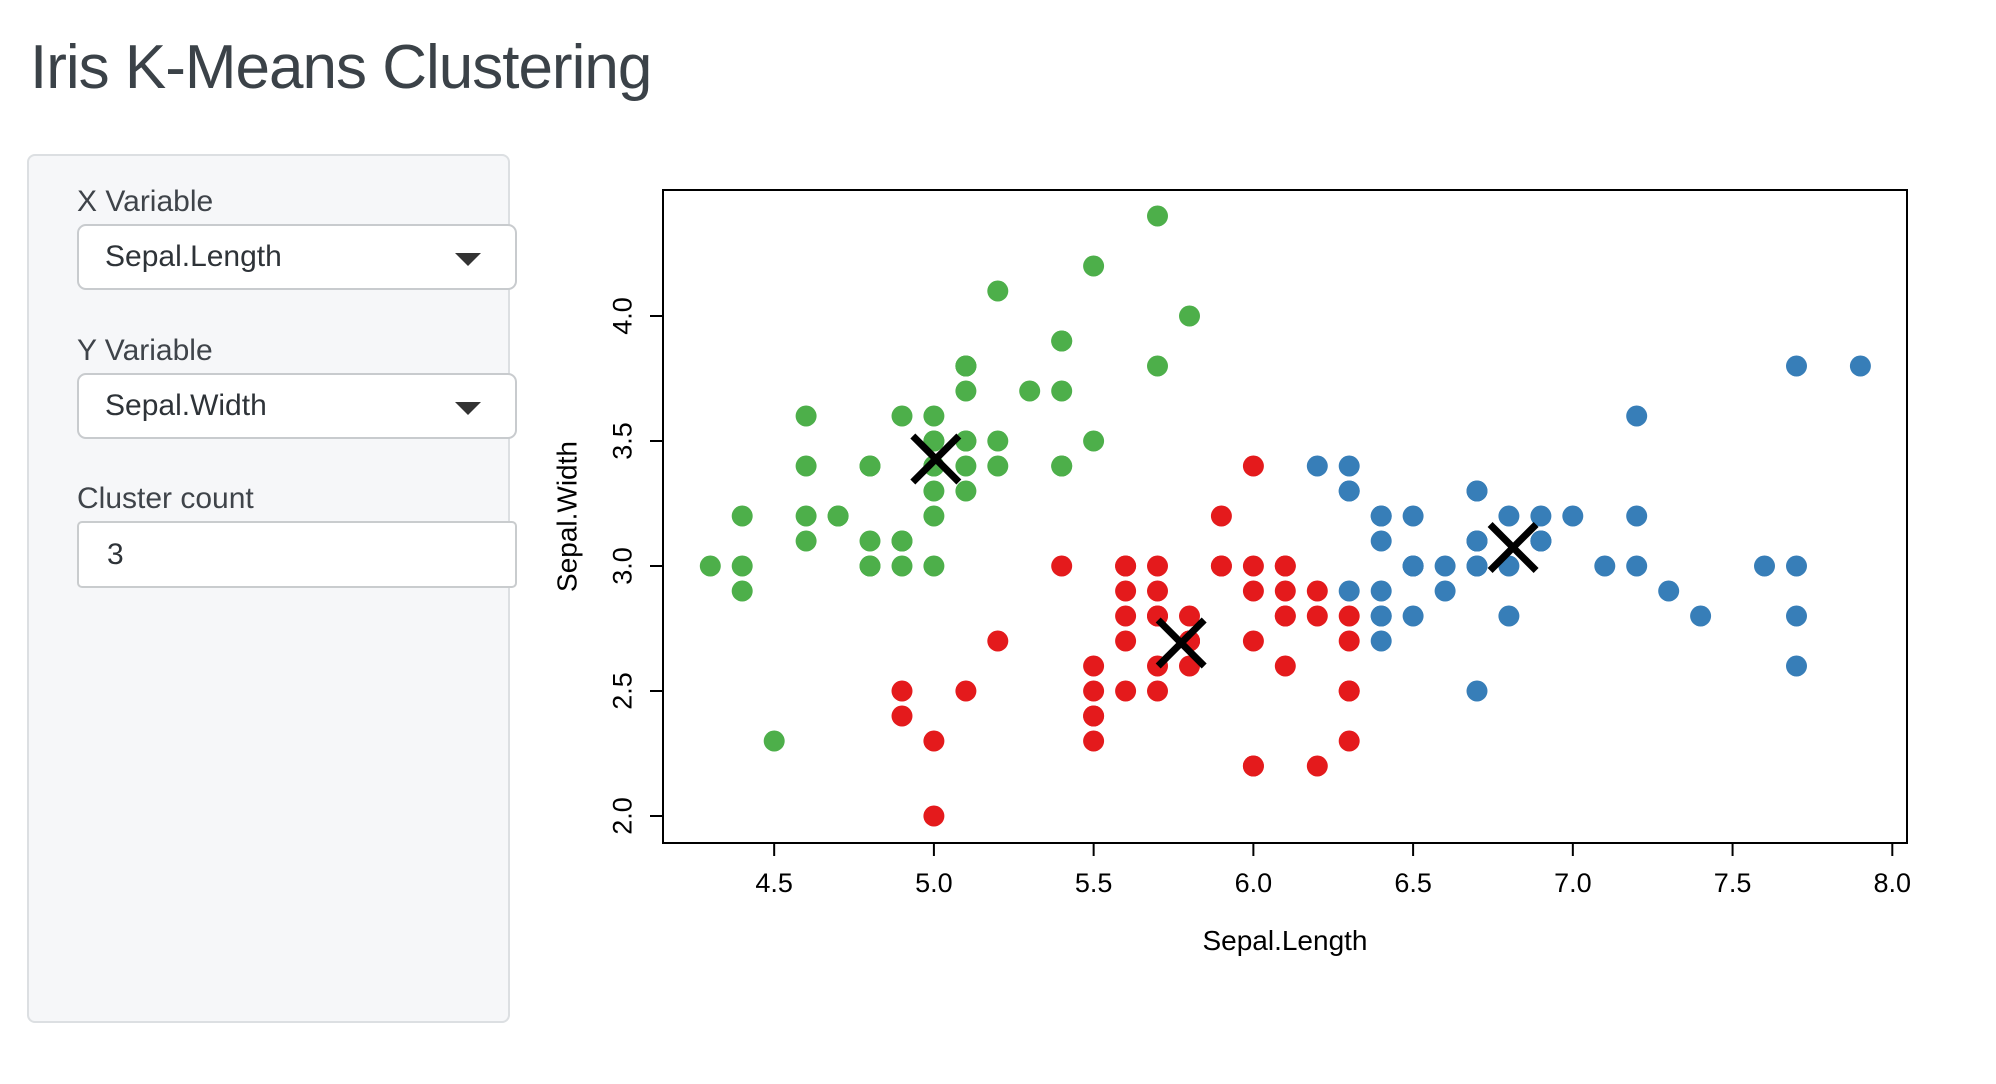 The image size is (1996, 1084). What do you see at coordinates (193, 256) in the screenshot?
I see `x-variable-selected-value: Sepal.Length` at bounding box center [193, 256].